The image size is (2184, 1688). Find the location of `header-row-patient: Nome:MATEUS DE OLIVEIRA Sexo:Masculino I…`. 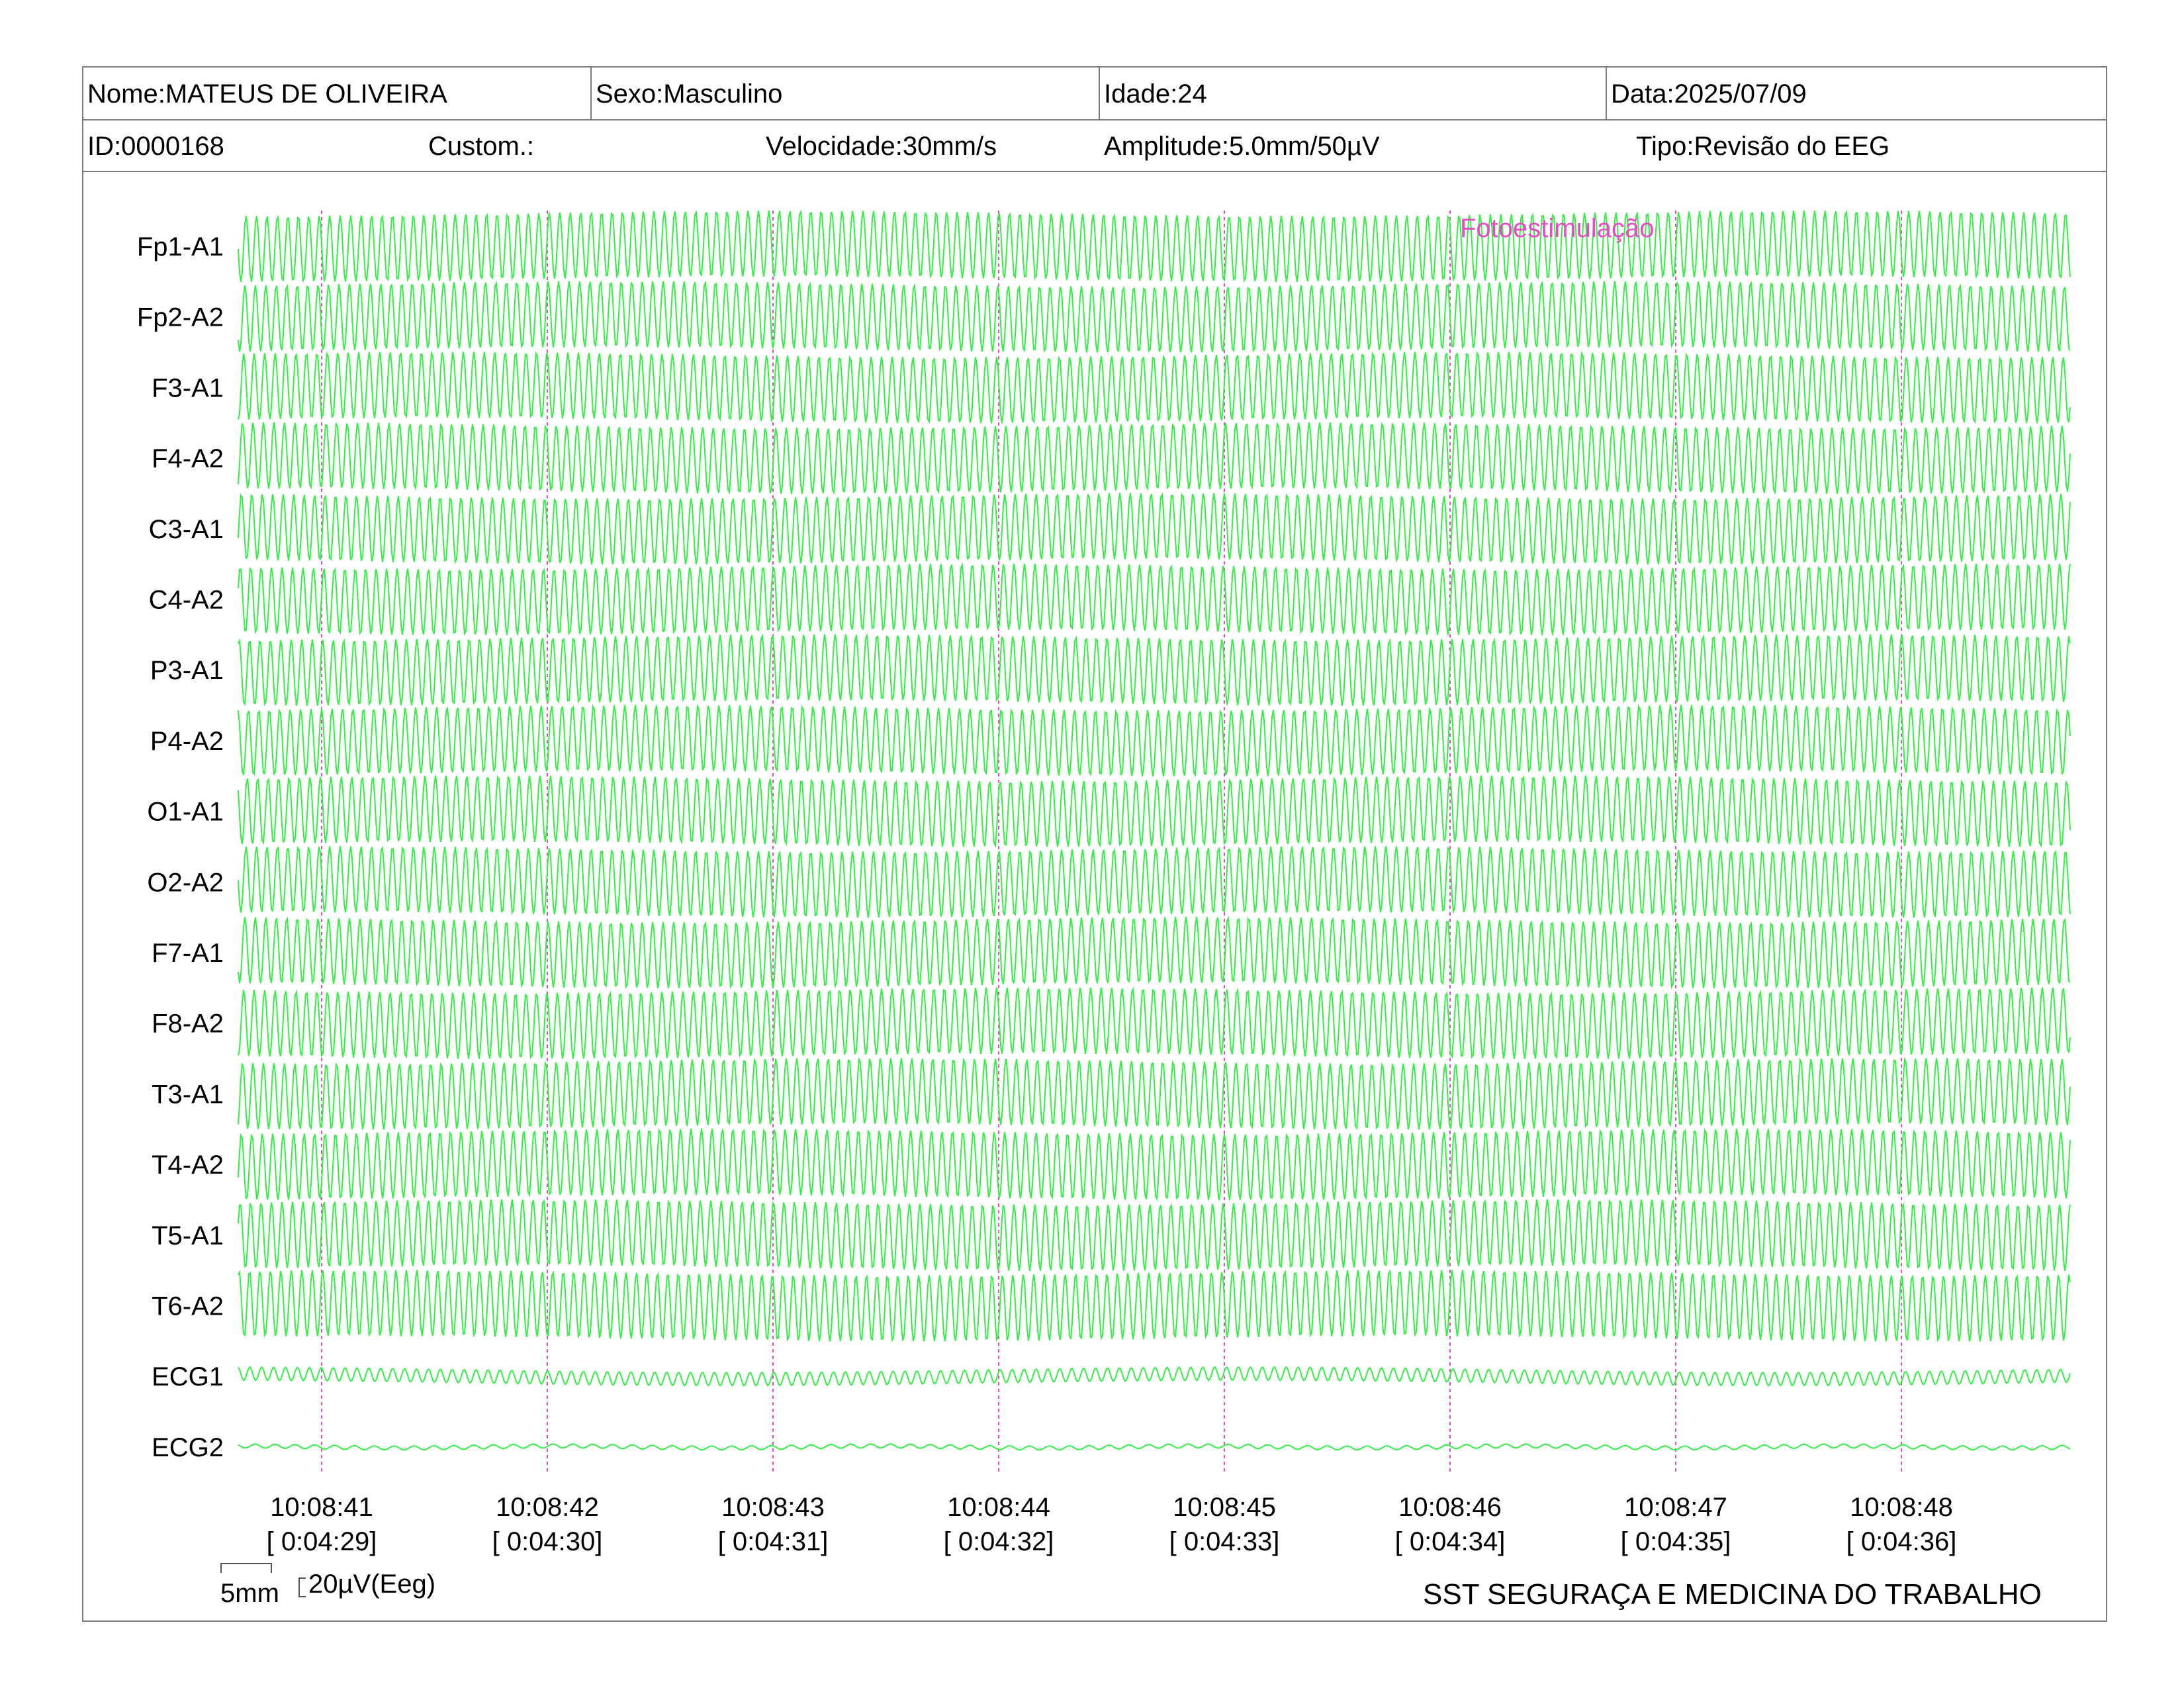

header-row-patient: Nome:MATEUS DE OLIVEIRA Sexo:Masculino I… is located at coordinates (1094, 94).